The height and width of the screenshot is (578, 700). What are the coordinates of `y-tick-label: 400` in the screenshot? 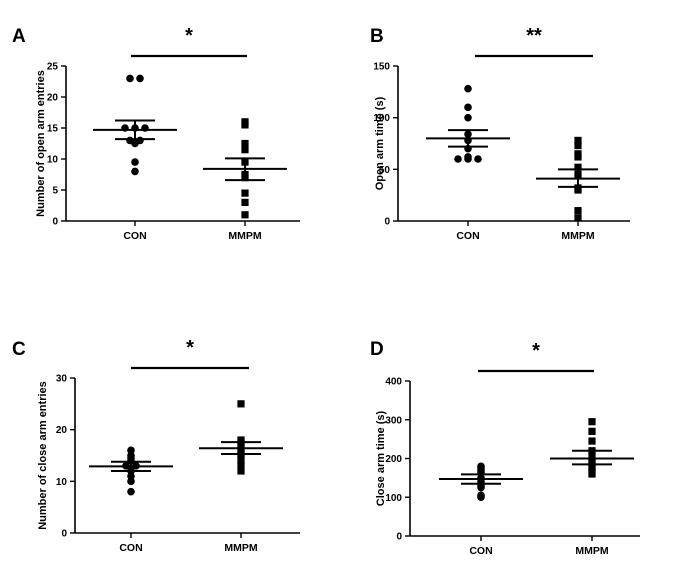 It's located at (393, 382).